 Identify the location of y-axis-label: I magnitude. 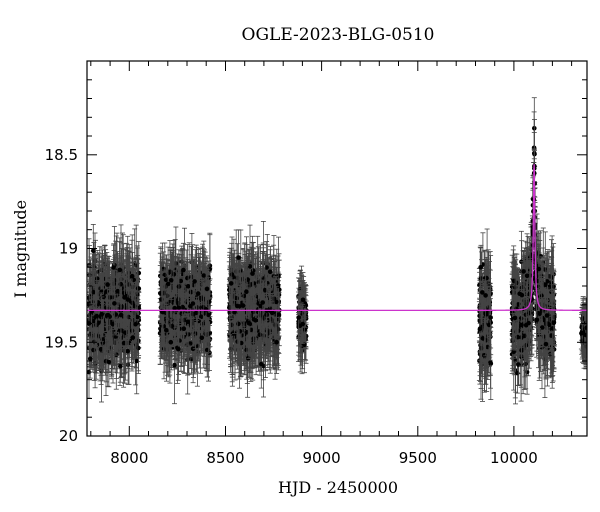
(20, 249).